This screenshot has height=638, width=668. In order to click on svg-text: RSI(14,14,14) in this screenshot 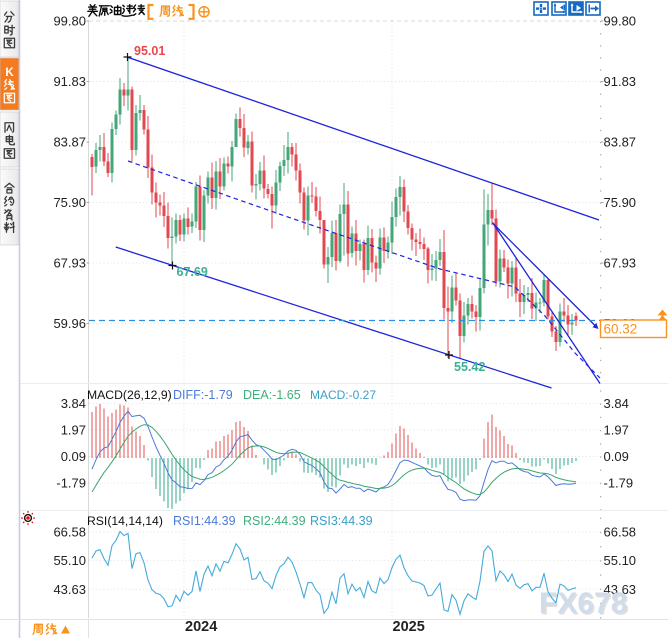, I will do `click(125, 521)`.